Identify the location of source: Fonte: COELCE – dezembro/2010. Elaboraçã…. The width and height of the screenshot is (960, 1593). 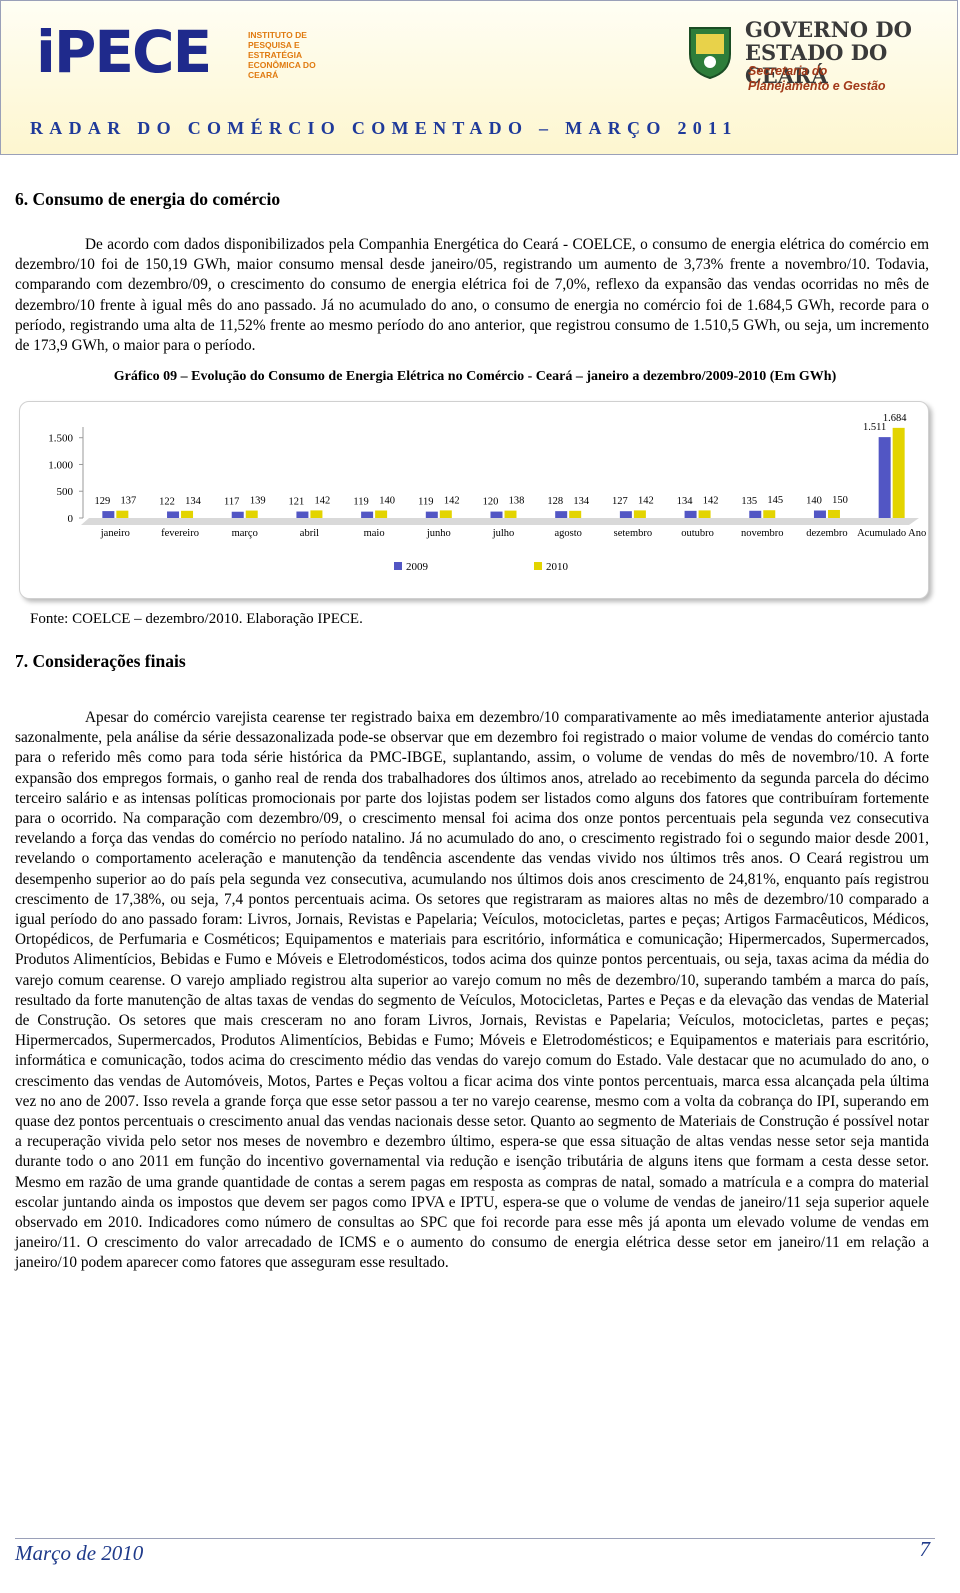
(196, 619).